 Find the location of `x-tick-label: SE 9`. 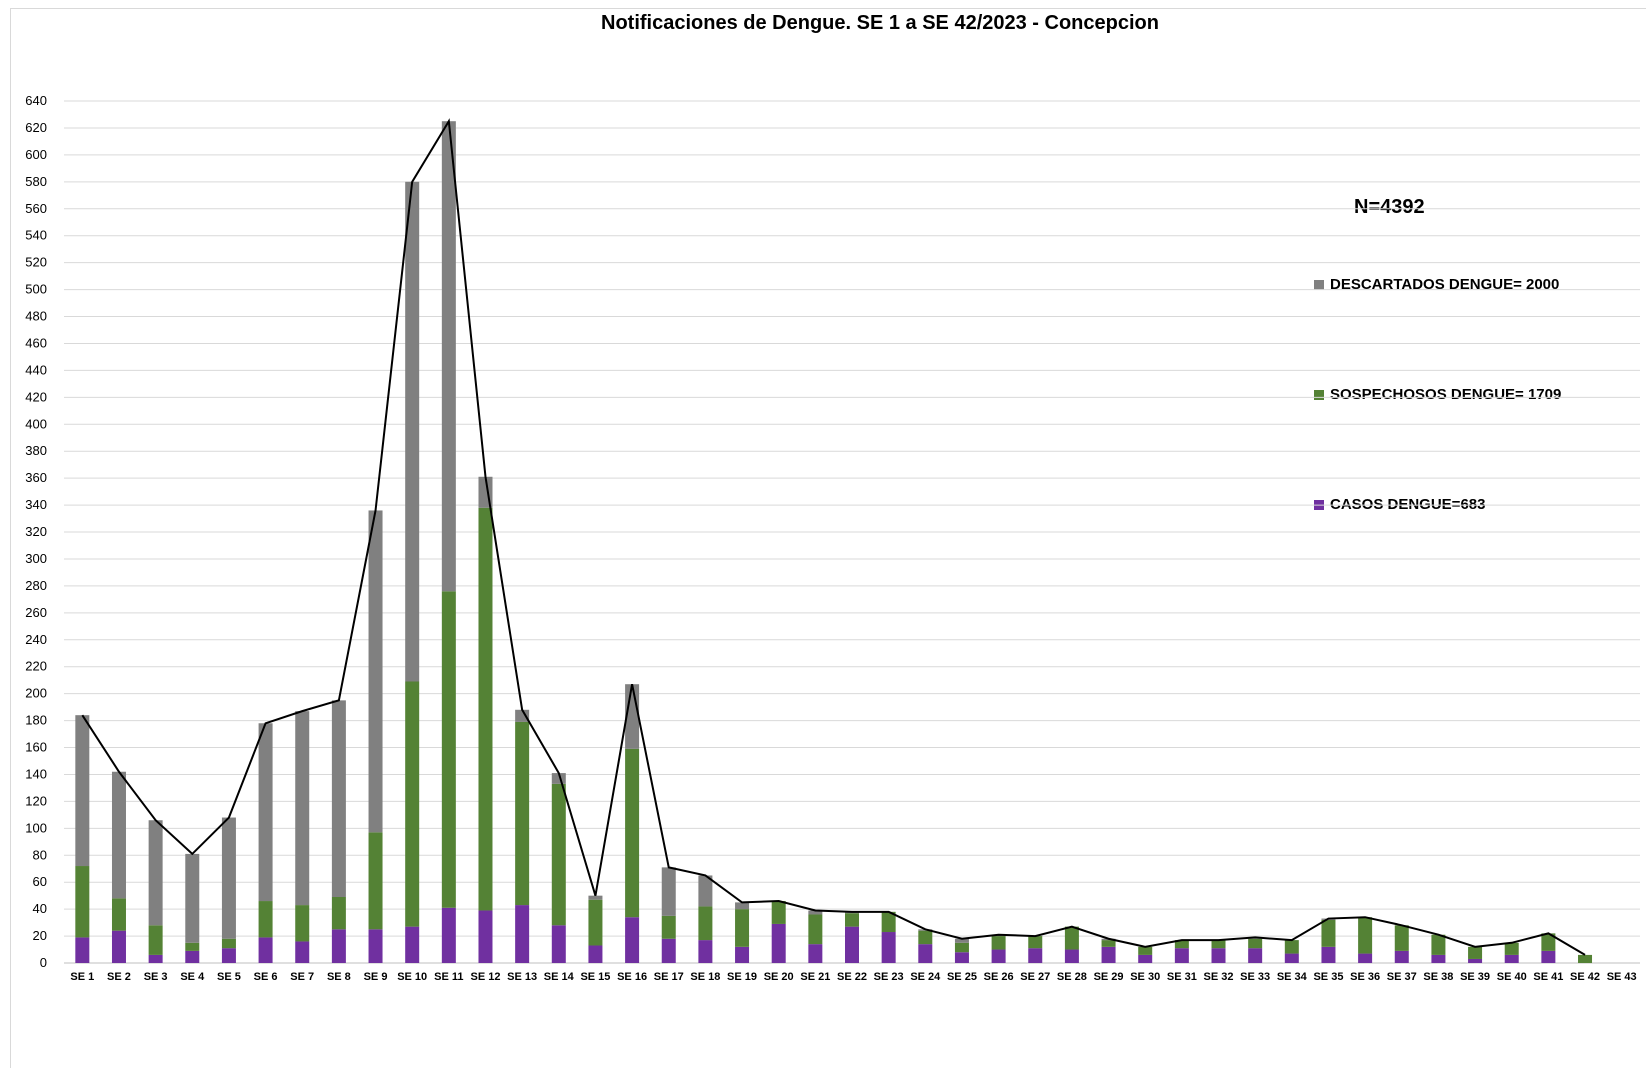

x-tick-label: SE 9 is located at coordinates (376, 977).